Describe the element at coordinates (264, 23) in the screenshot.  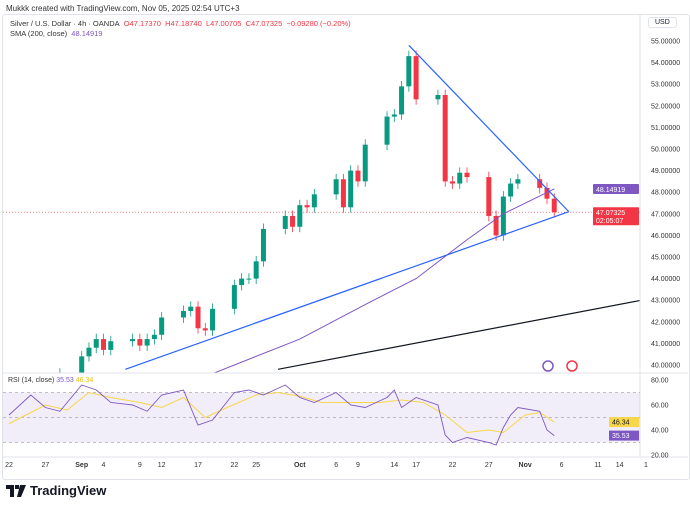
I see `close-value: C47.07325` at that location.